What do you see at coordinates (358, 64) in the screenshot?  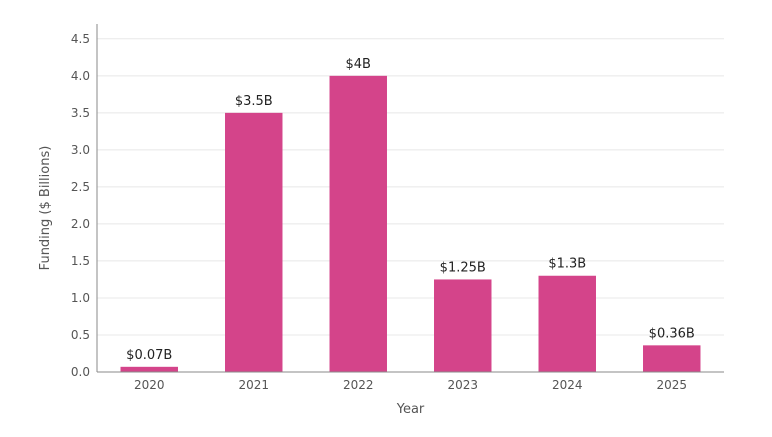 I see `data-label-2022: $4B` at bounding box center [358, 64].